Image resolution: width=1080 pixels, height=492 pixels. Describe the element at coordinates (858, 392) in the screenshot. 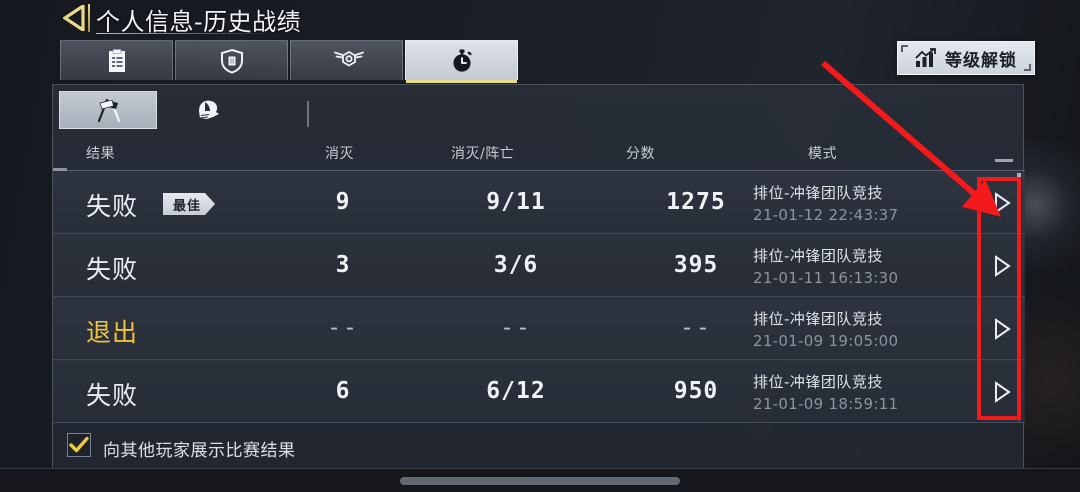

I see `match-mode-block: 排位-冲锋团队竞技 21-01-09 18:59:11` at that location.